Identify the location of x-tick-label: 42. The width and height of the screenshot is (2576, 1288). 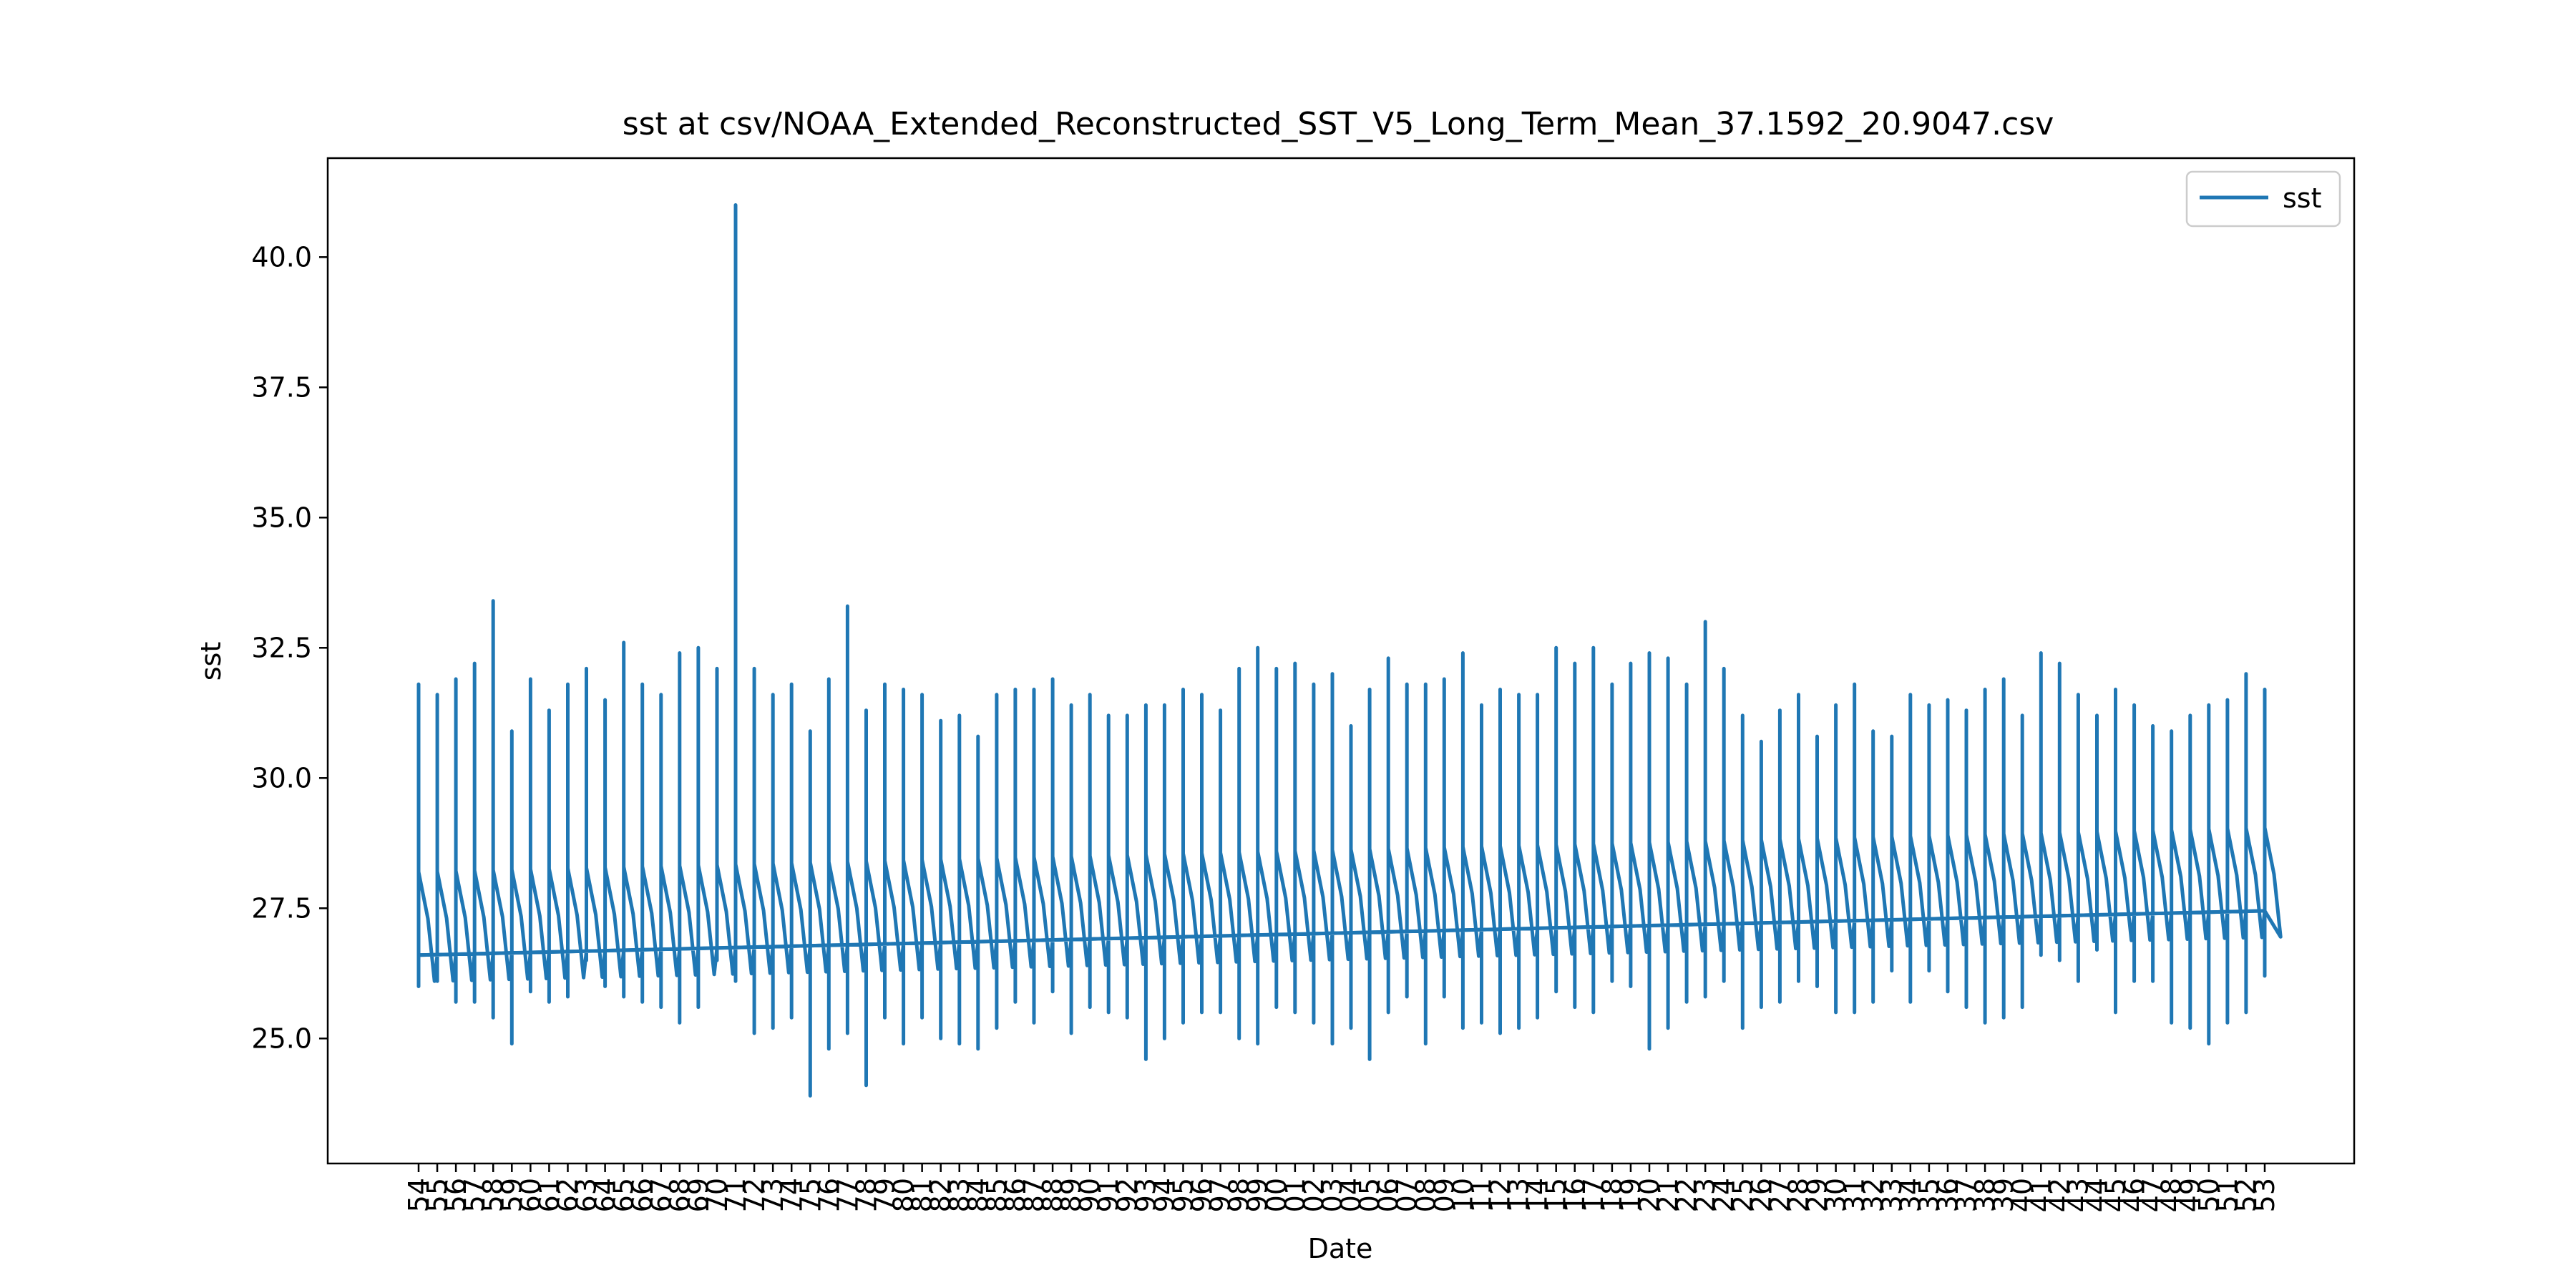
(2059, 1195).